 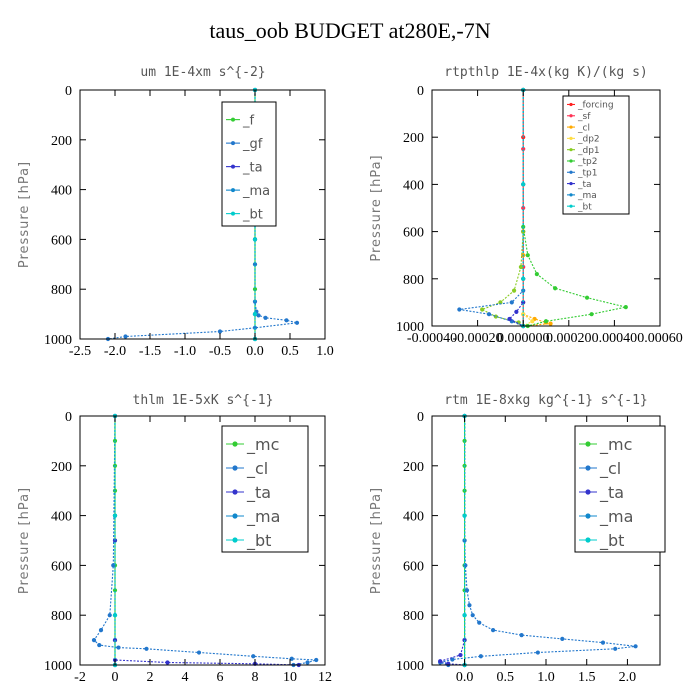 What do you see at coordinates (150, 351) in the screenshot?
I see `x-tick-label: -1.5` at bounding box center [150, 351].